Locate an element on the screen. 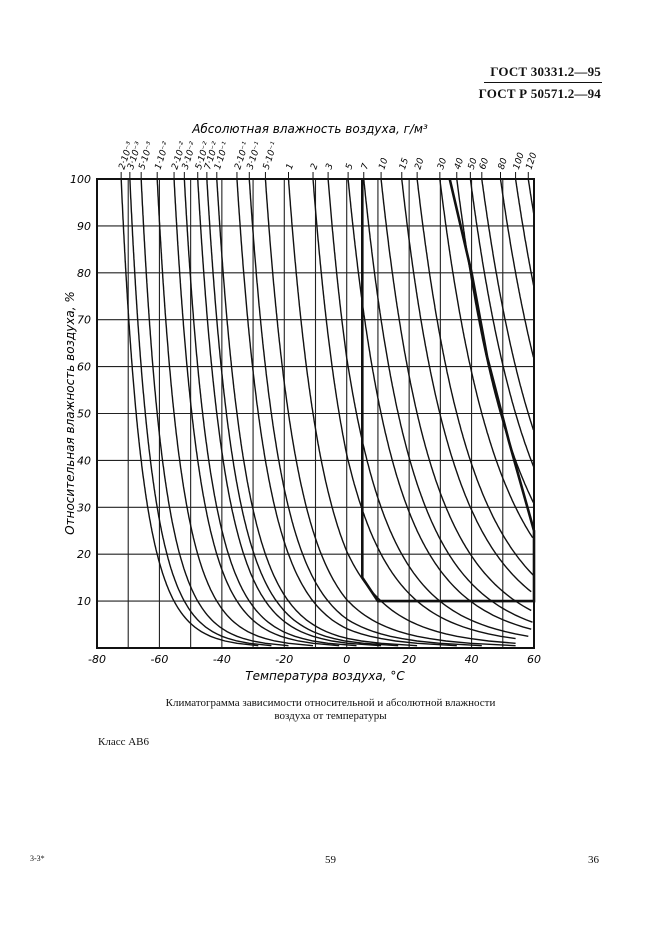 The height and width of the screenshot is (936, 661). x-tick-label: -40 is located at coordinates (222, 659).